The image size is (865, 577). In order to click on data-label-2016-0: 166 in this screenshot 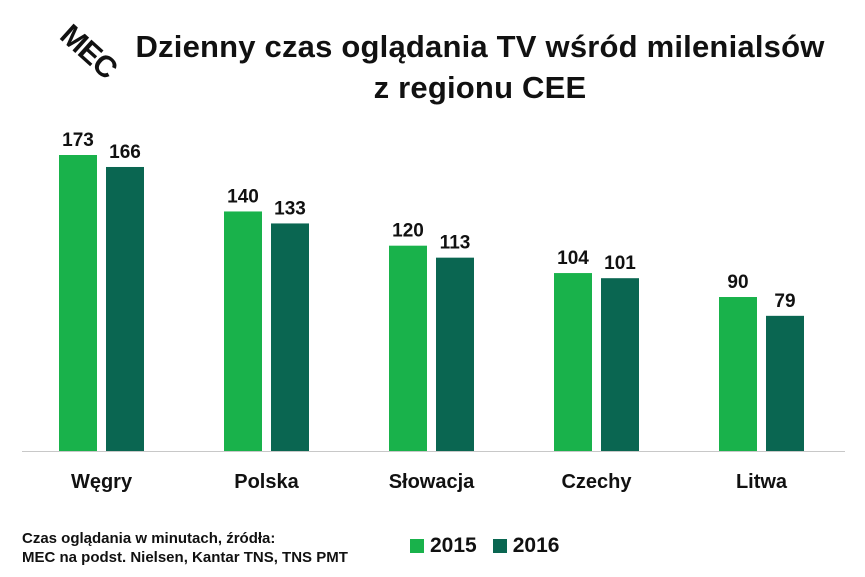, I will do `click(125, 152)`.